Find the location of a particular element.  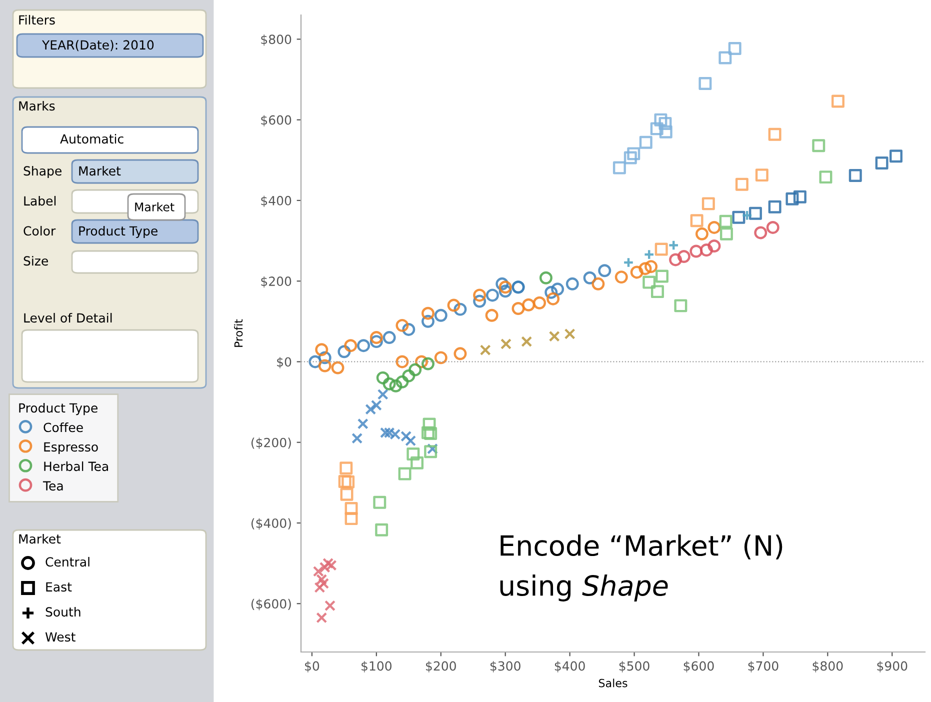

x-tick-label: $200 is located at coordinates (441, 666).